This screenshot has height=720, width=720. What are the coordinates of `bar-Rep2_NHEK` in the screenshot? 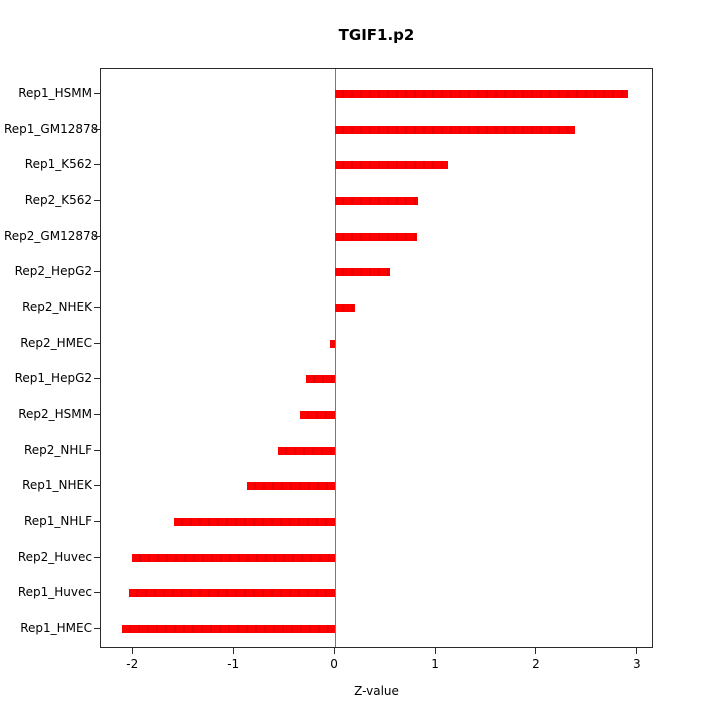 It's located at (345, 308).